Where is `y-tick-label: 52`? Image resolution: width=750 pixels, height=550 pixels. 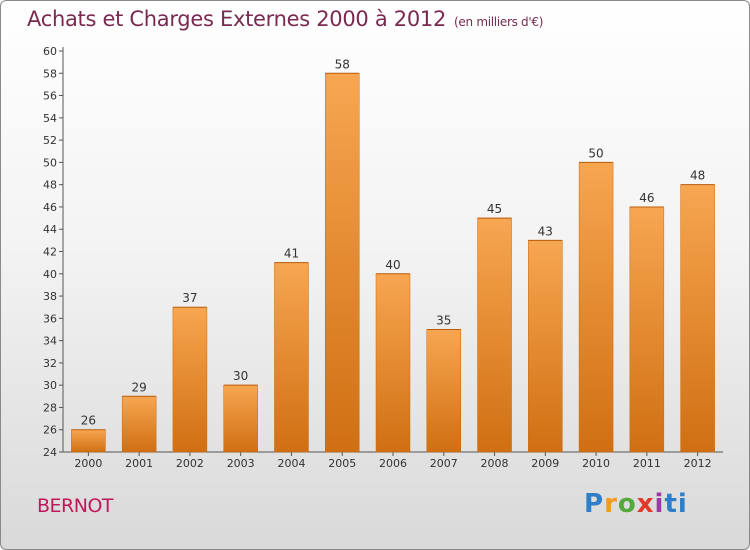 y-tick-label: 52 is located at coordinates (50, 140).